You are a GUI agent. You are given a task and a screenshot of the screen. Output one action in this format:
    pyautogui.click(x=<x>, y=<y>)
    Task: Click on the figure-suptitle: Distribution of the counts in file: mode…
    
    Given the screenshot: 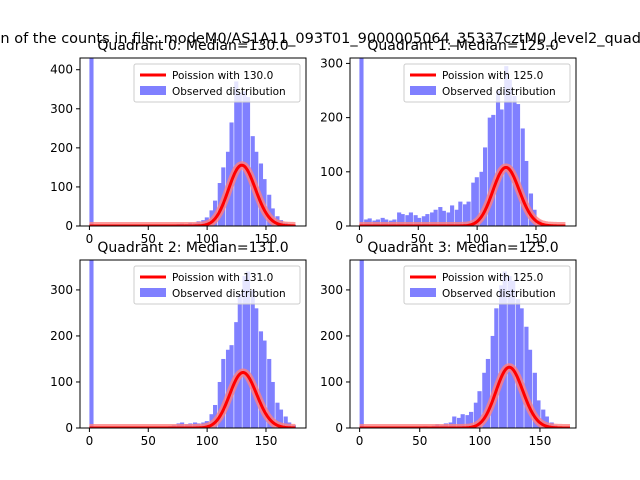 What is the action you would take?
    pyautogui.click(x=320, y=39)
    